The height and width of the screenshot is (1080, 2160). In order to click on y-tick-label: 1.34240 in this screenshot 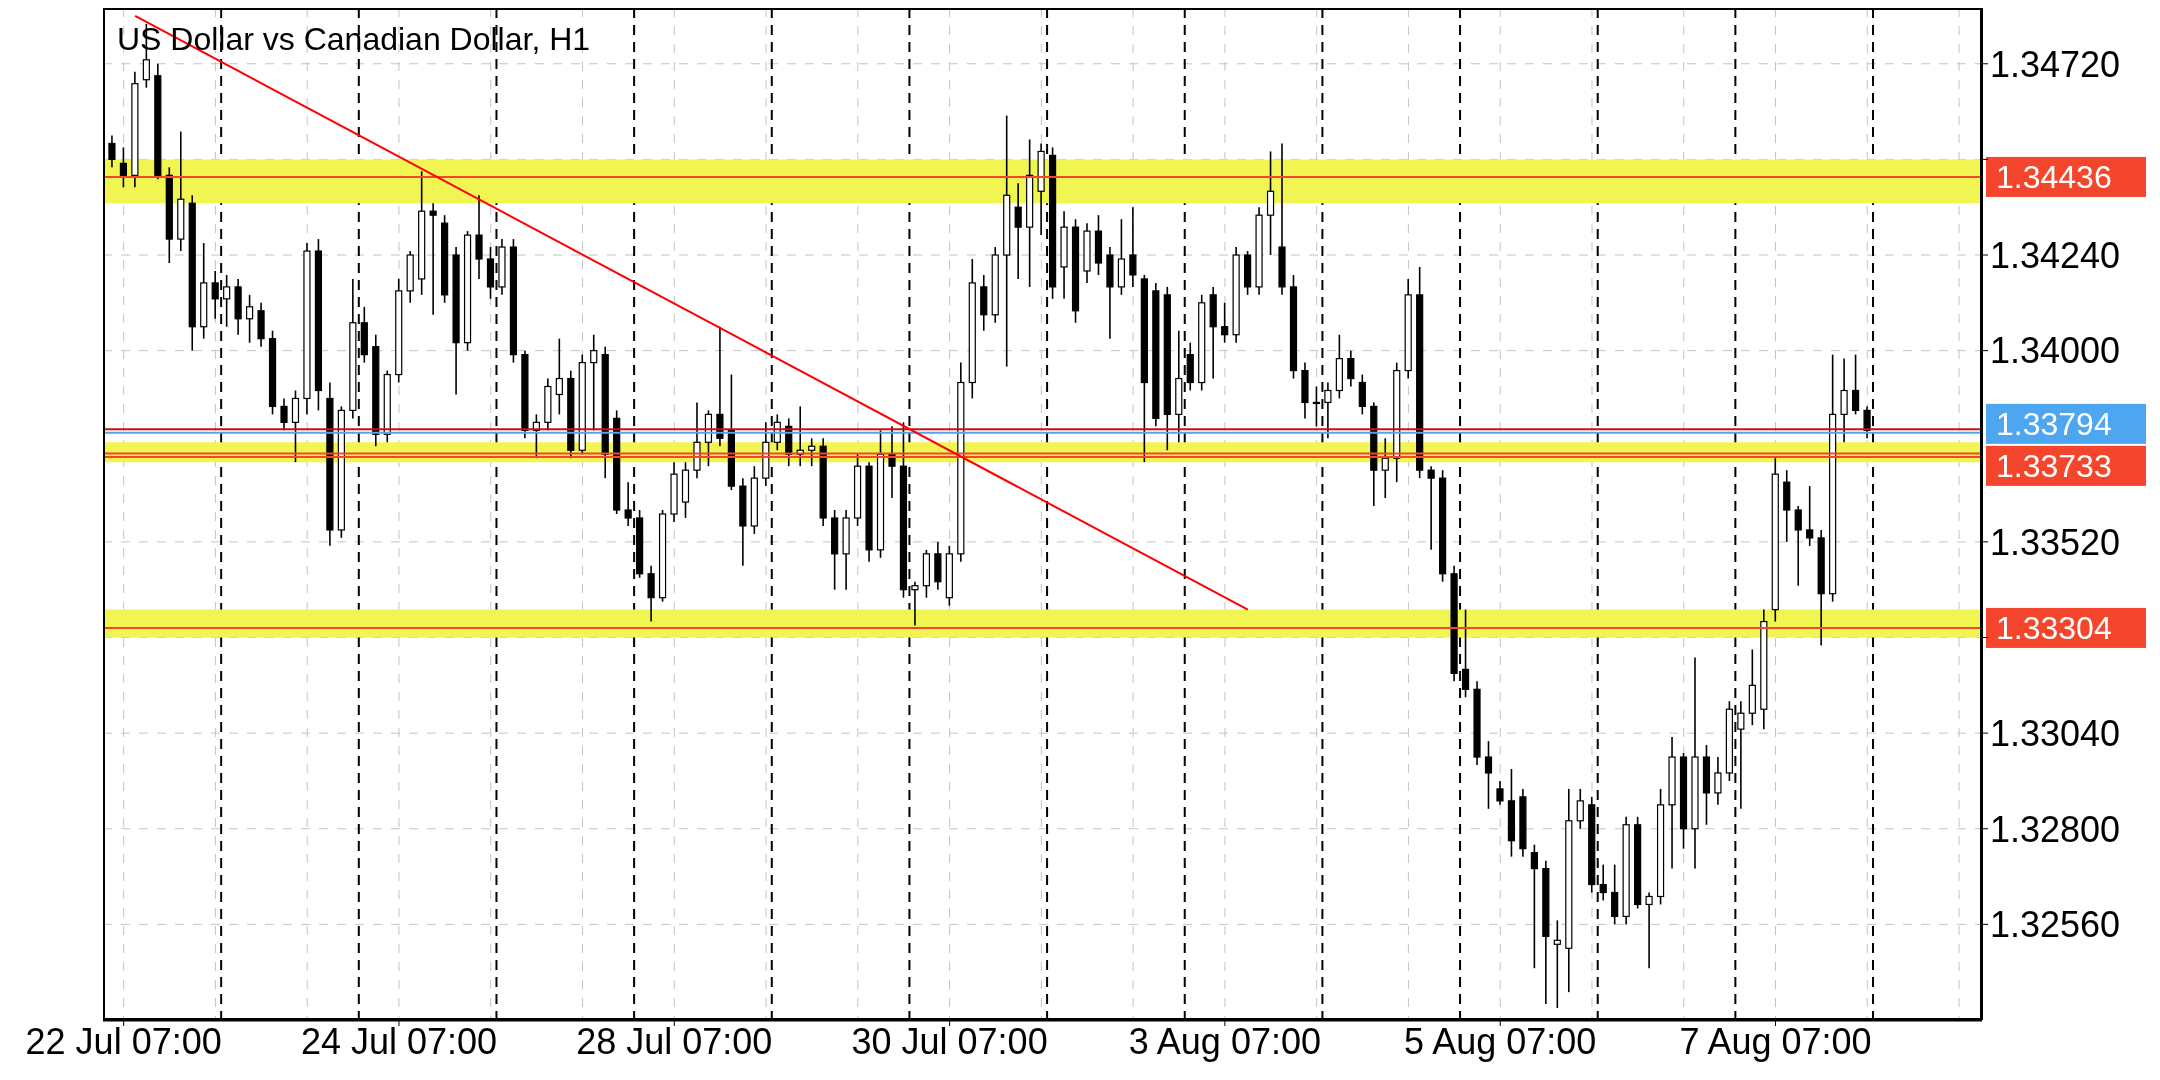, I will do `click(2055, 255)`.